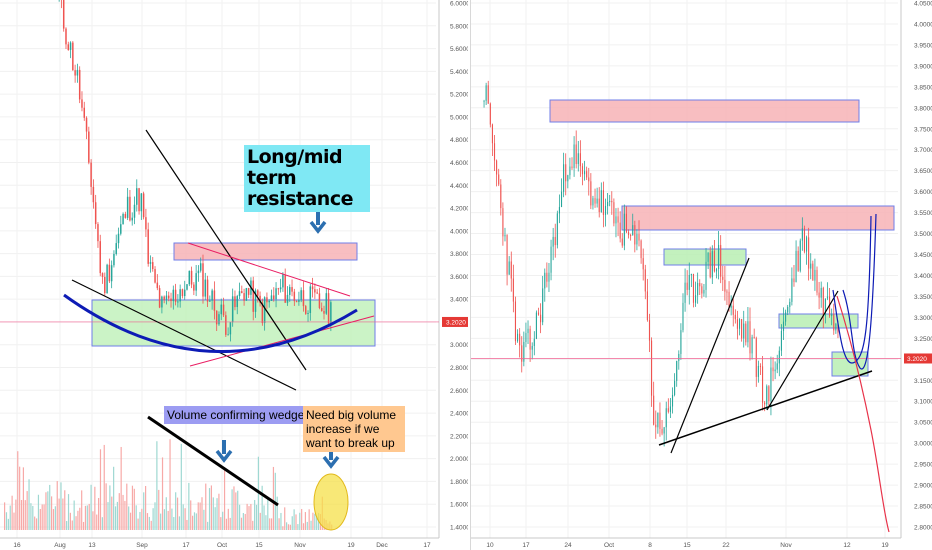 The width and height of the screenshot is (932, 550). What do you see at coordinates (758, 218) in the screenshot?
I see `resistance-zone` at bounding box center [758, 218].